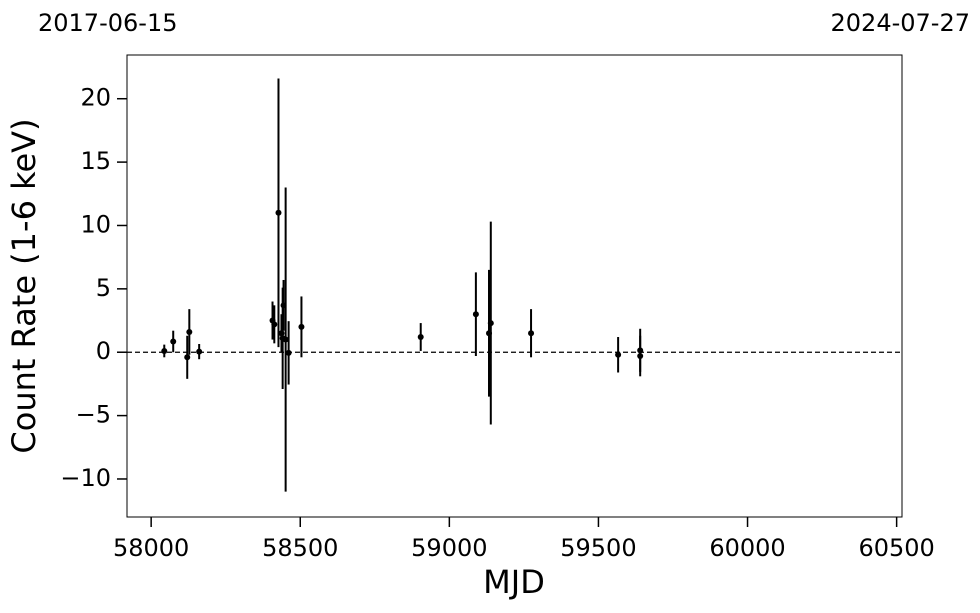  What do you see at coordinates (747, 548) in the screenshot?
I see `x-tick-label: 60000` at bounding box center [747, 548].